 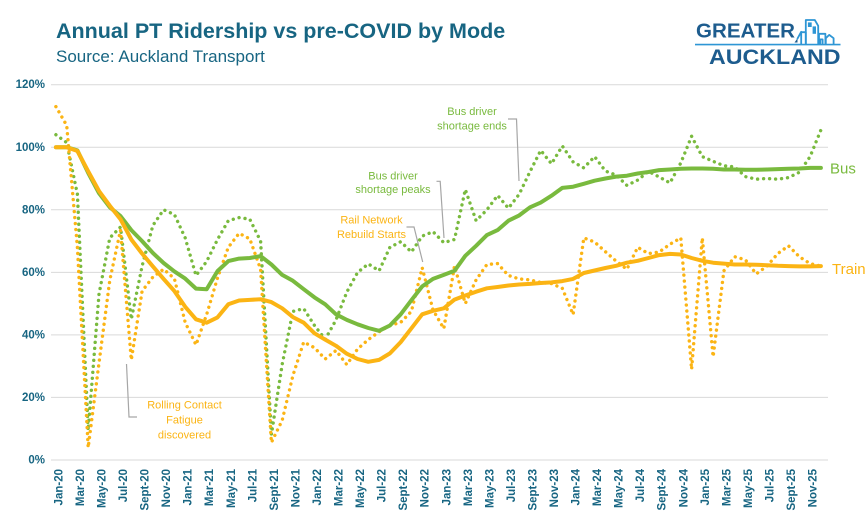 I want to click on svg-text: Mar-25, so click(x=727, y=487).